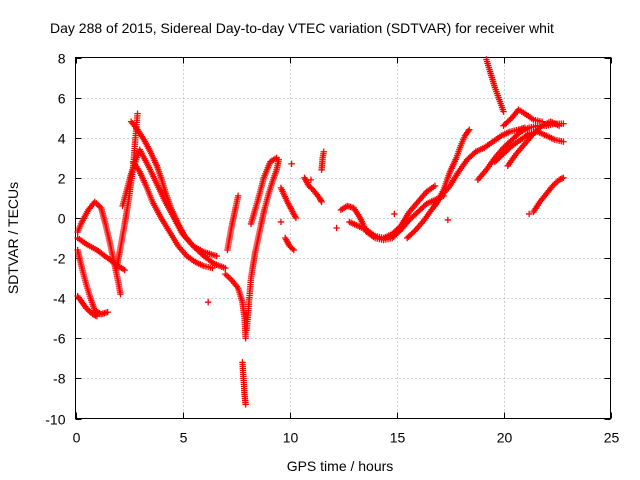 This screenshot has height=480, width=640. What do you see at coordinates (340, 466) in the screenshot?
I see `x-axis-label: GPS time / hours` at bounding box center [340, 466].